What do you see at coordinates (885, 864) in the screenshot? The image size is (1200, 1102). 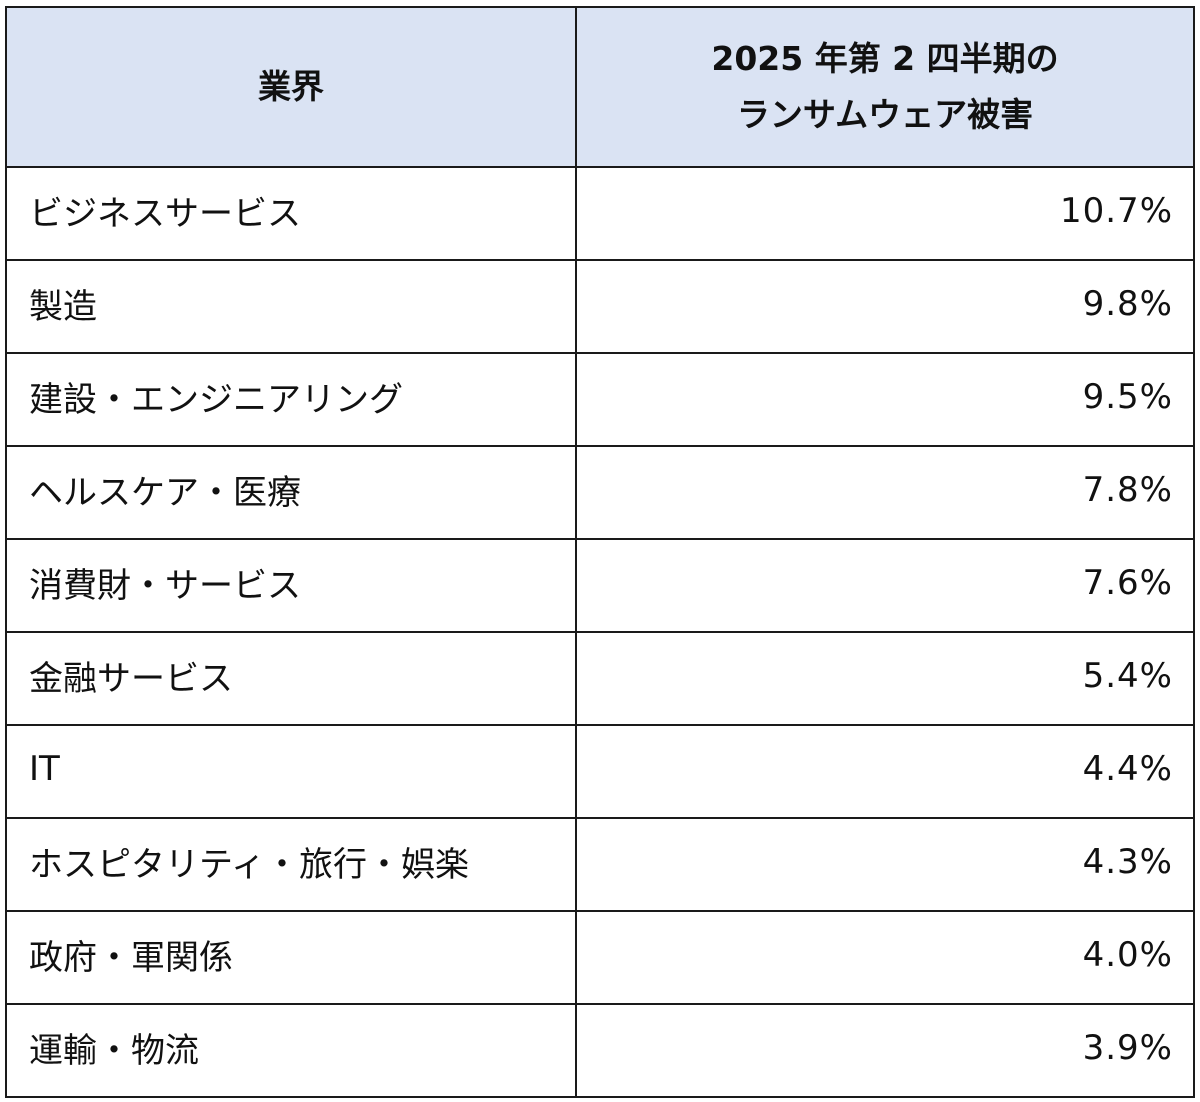 I see `share-cell: 4.3%` at bounding box center [885, 864].